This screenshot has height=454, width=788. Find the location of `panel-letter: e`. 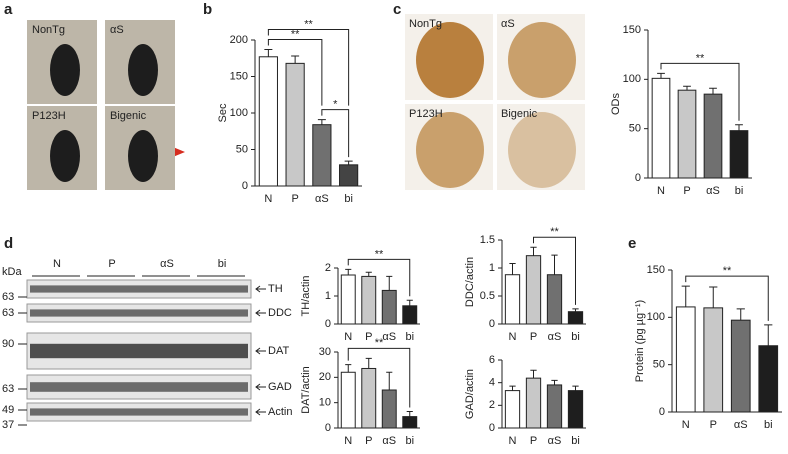

panel-letter: e is located at coordinates (632, 243).